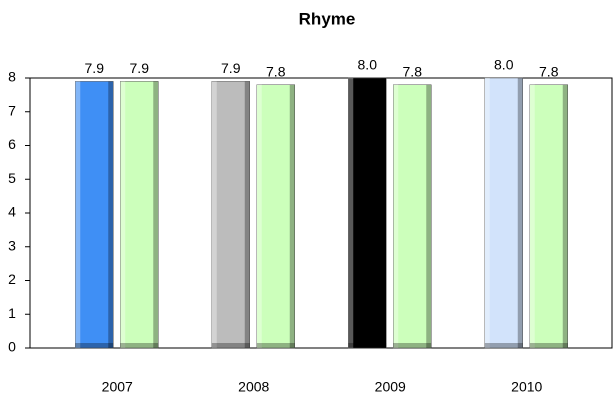 This screenshot has width=613, height=405. Describe the element at coordinates (12, 77) in the screenshot. I see `y-tick-label: 8` at that location.